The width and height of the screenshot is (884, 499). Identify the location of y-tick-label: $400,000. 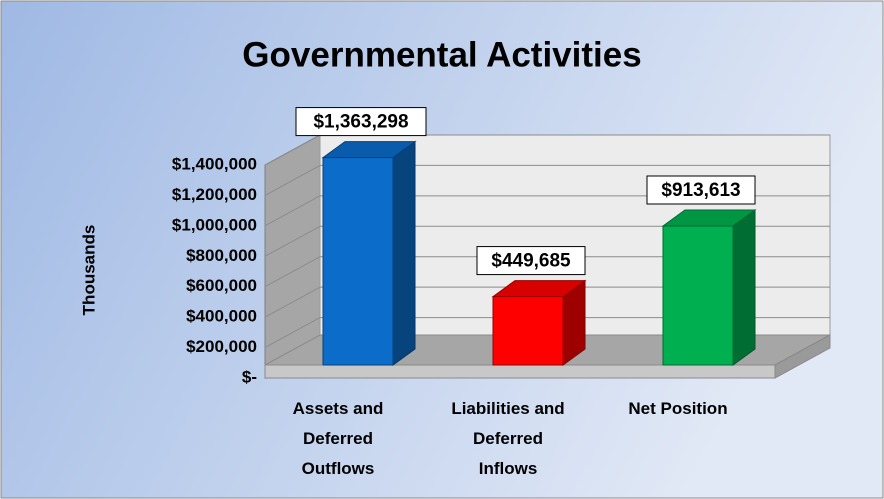
(221, 316).